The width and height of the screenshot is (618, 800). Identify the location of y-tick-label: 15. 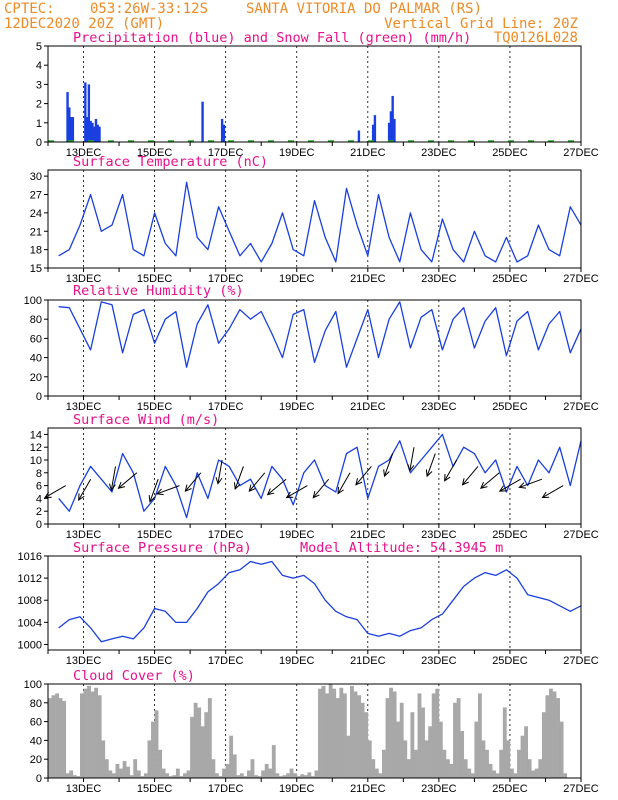
(36, 269).